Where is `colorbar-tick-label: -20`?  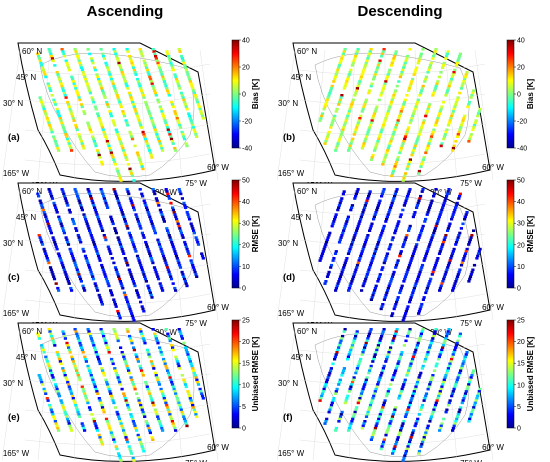 colorbar-tick-label: -20 is located at coordinates (522, 122).